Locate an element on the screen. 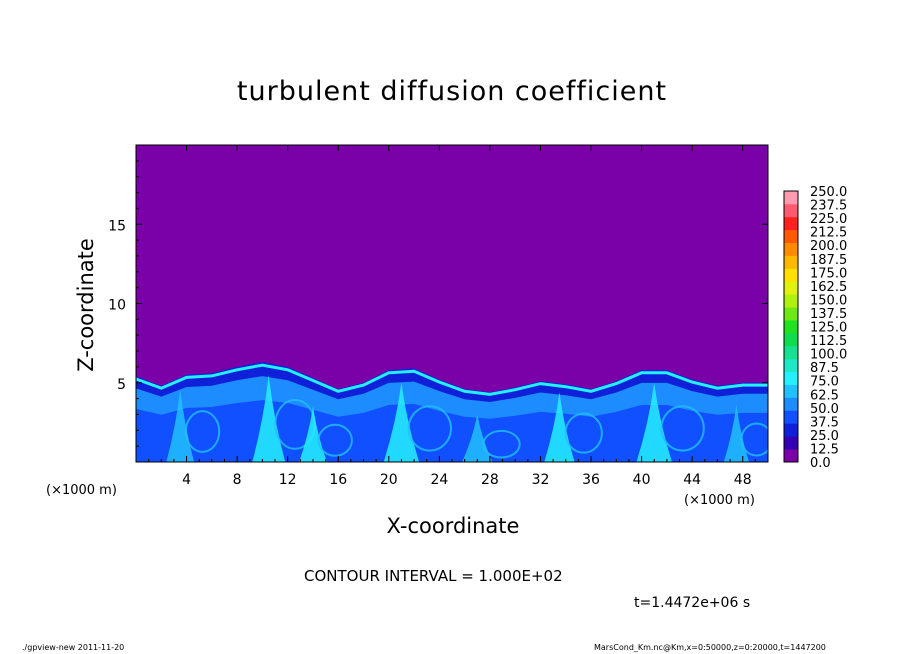 This screenshot has width=904, height=654. colorbar-label: 87.5 is located at coordinates (824, 368).